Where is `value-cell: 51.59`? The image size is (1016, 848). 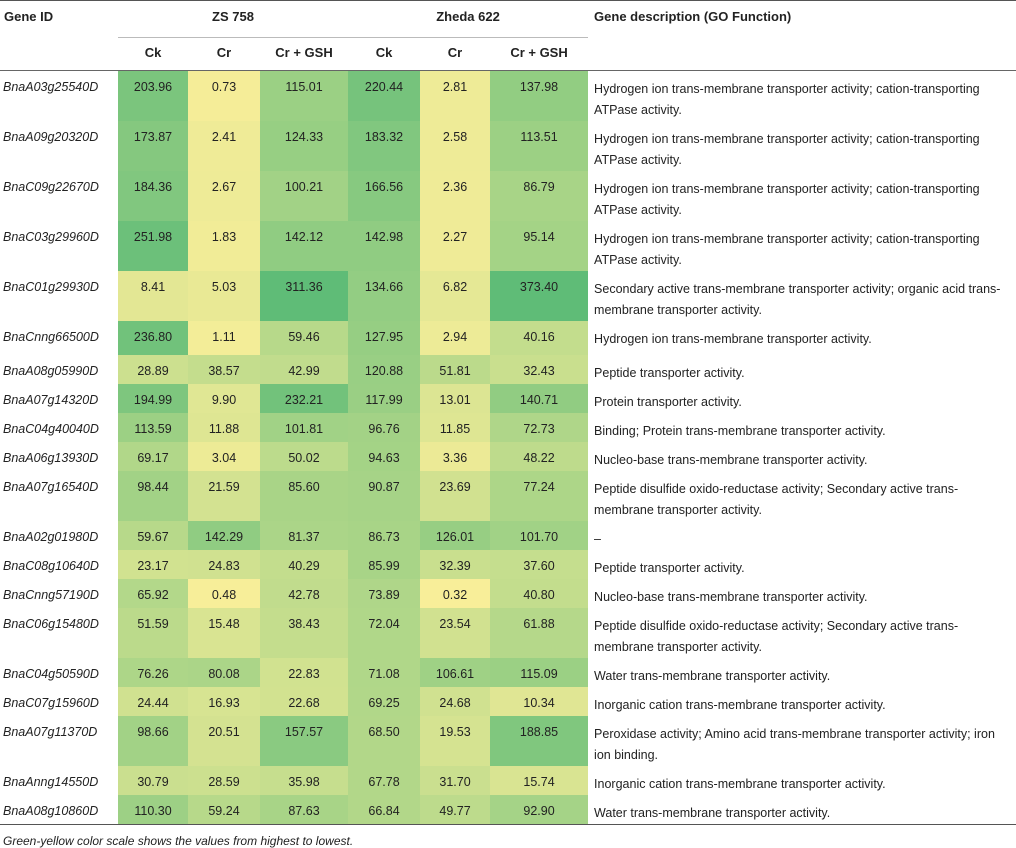
value-cell: 51.59 is located at coordinates (153, 633).